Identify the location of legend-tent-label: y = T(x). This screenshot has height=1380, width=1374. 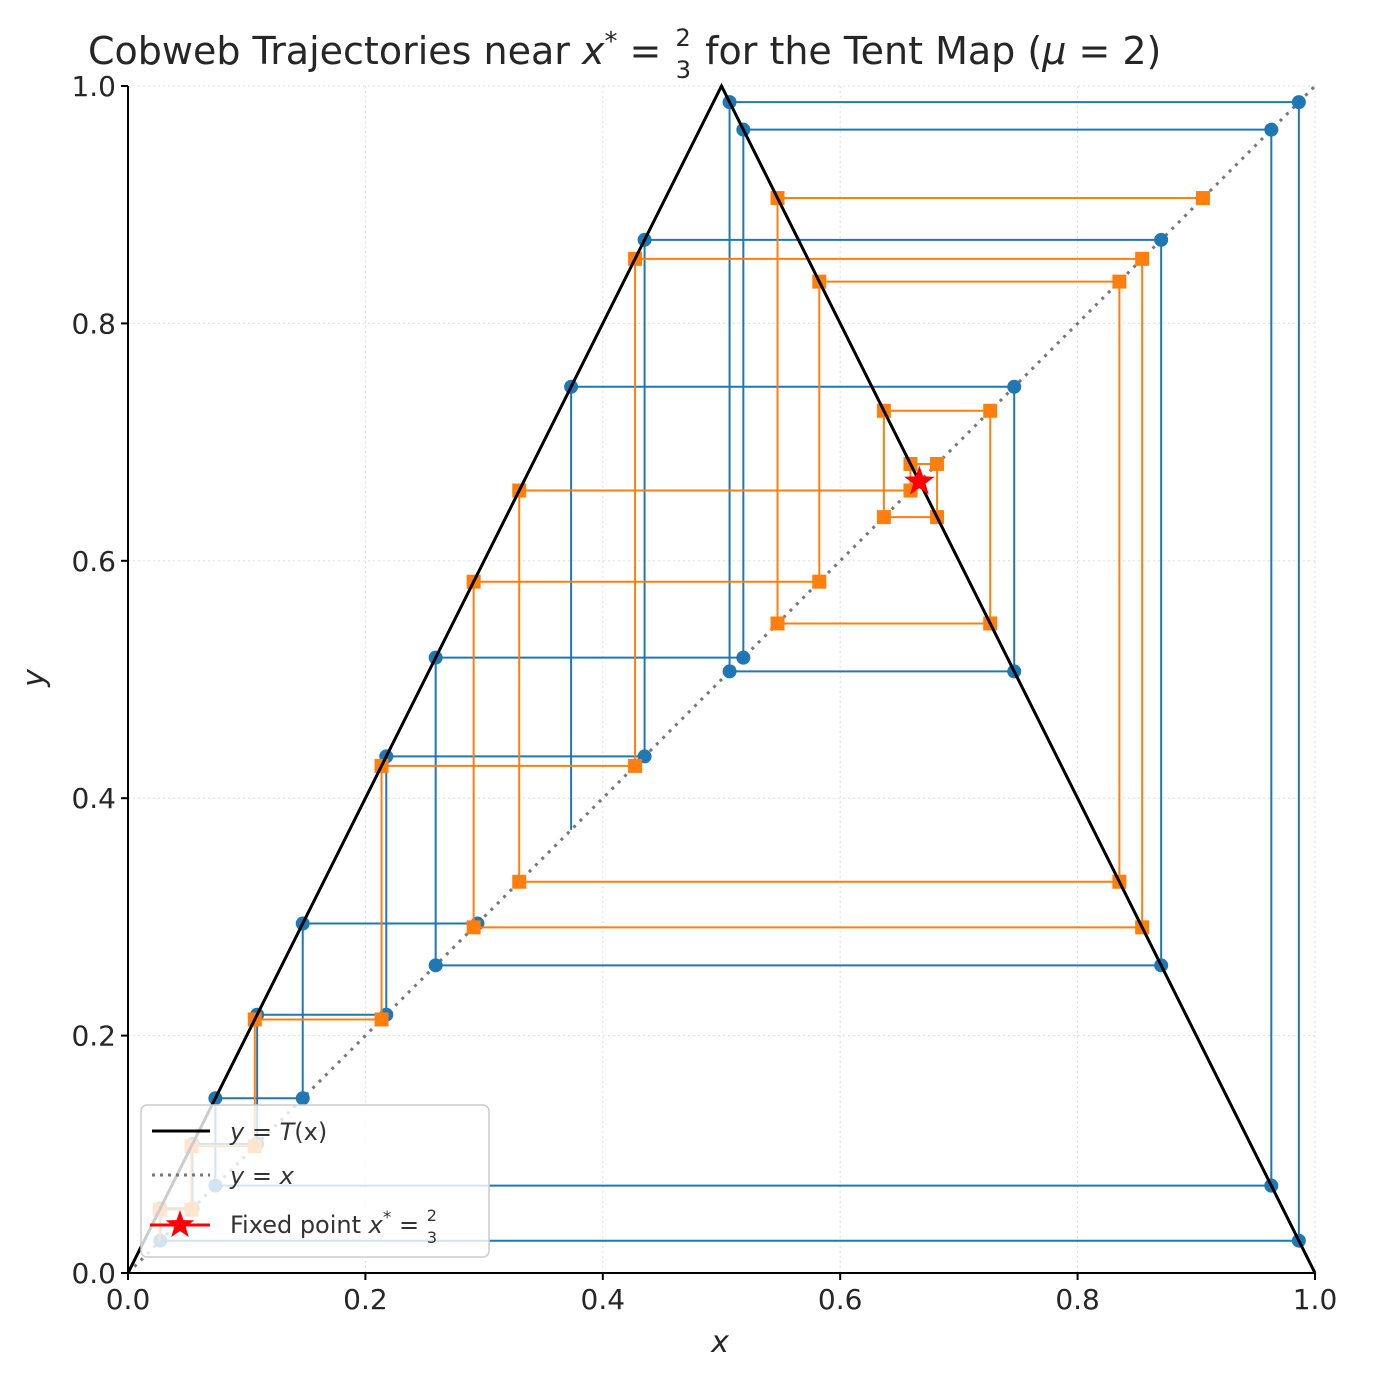
(278, 1132).